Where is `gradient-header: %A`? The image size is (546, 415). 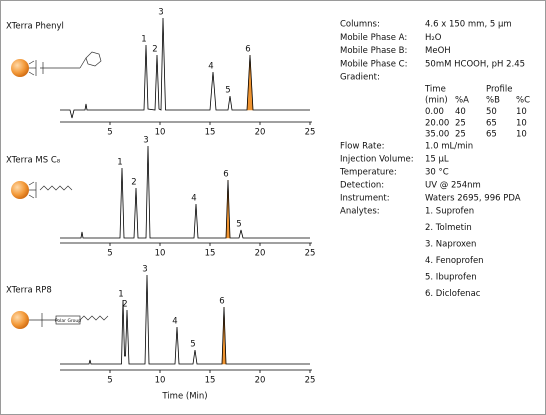 gradient-header: %A is located at coordinates (462, 101).